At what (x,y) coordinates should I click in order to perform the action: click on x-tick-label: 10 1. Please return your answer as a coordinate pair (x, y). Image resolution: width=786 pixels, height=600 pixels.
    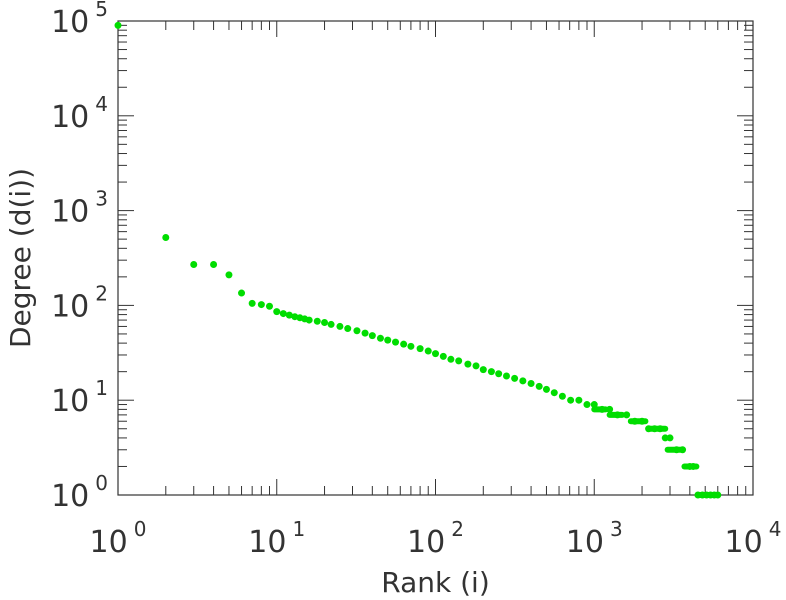
    Looking at the image, I should click on (276, 538).